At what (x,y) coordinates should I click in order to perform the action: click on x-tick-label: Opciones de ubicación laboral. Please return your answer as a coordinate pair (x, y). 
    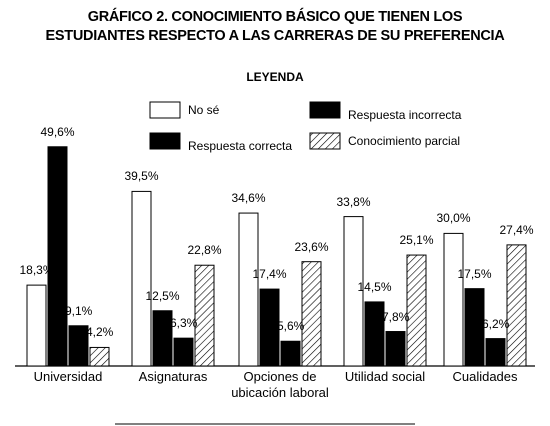
    Looking at the image, I should click on (280, 384).